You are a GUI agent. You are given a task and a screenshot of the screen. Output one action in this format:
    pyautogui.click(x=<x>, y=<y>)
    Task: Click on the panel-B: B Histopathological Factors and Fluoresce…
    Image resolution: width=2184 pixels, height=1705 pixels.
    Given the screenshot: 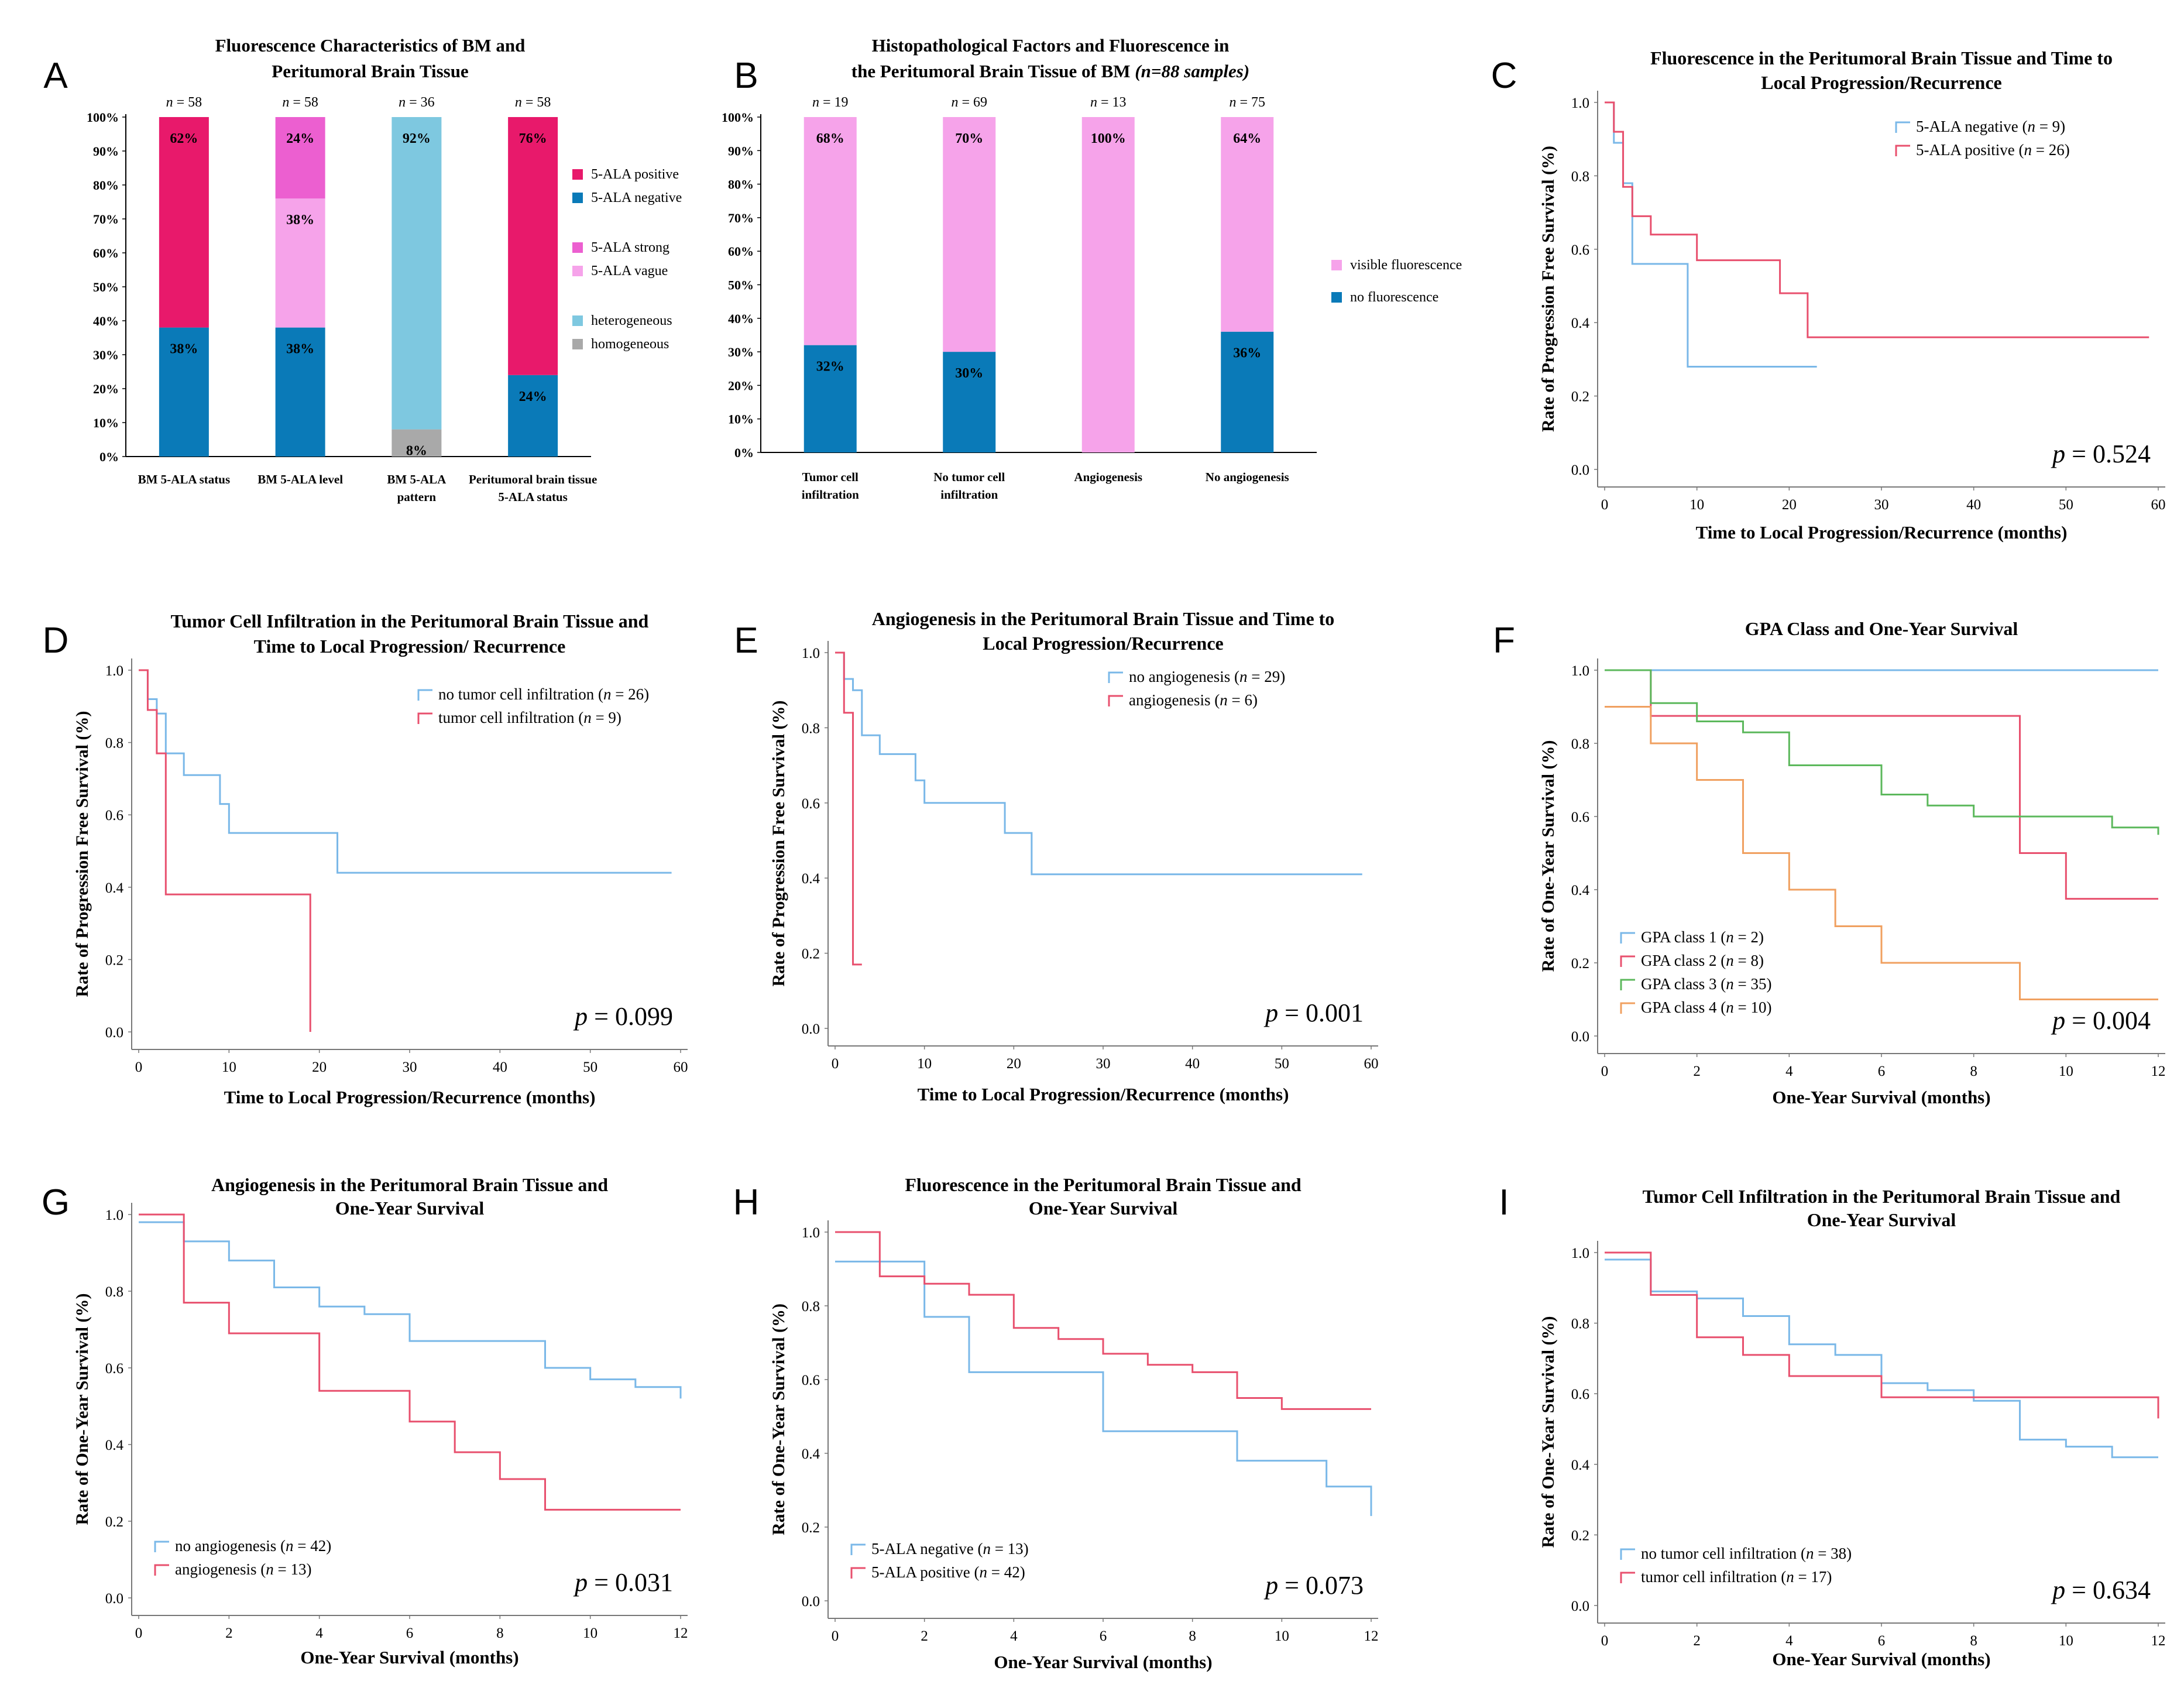 What is the action you would take?
    pyautogui.click(x=1092, y=268)
    